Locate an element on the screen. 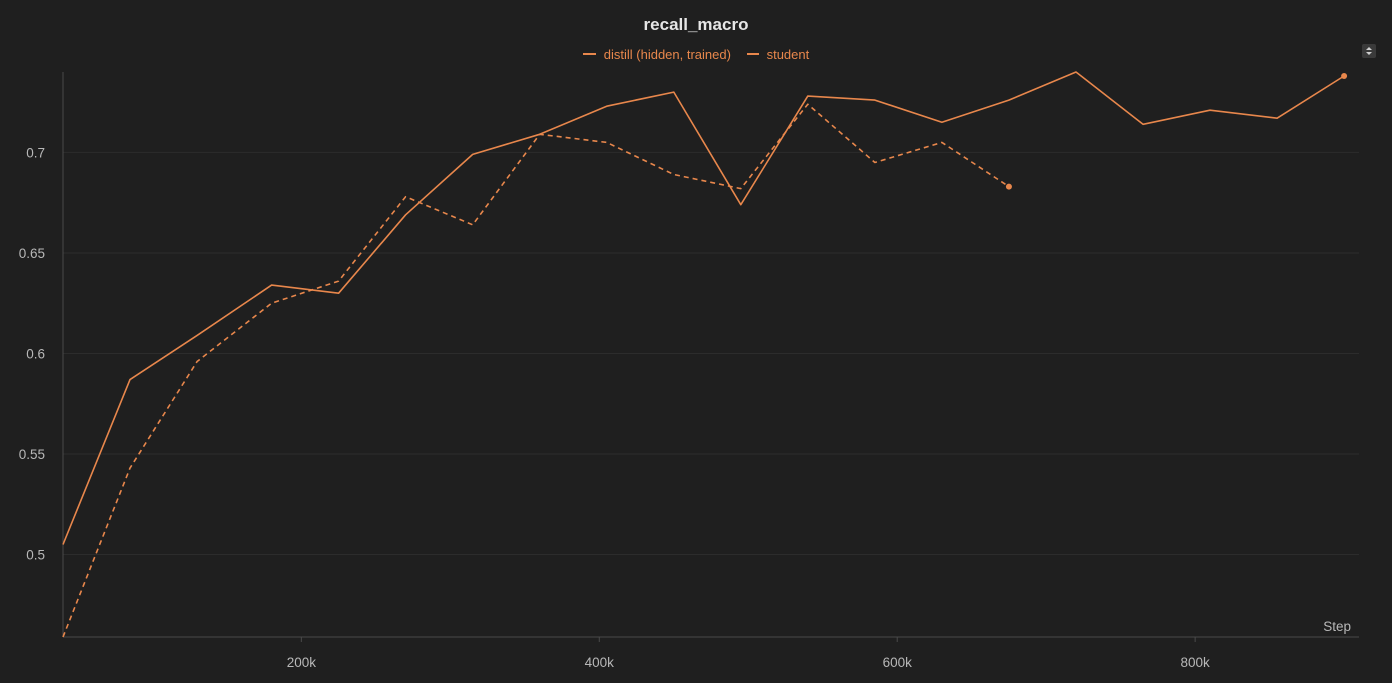 This screenshot has height=683, width=1392. y-tick-label: 0.5 is located at coordinates (35, 555).